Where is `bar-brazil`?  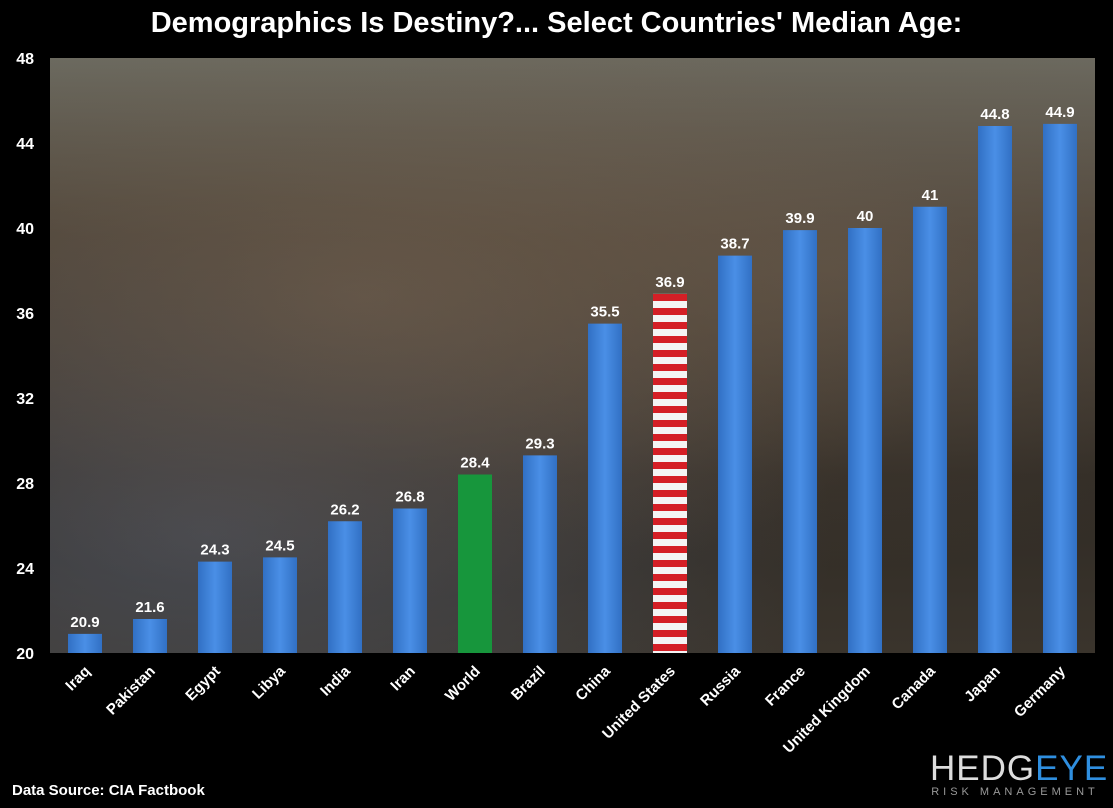
bar-brazil is located at coordinates (540, 554).